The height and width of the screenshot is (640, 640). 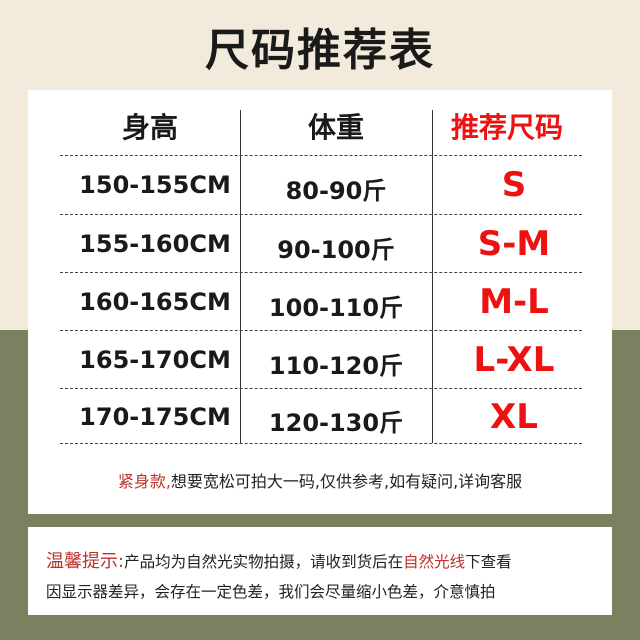 What do you see at coordinates (155, 360) in the screenshot?
I see `height-cell: 165-170CM` at bounding box center [155, 360].